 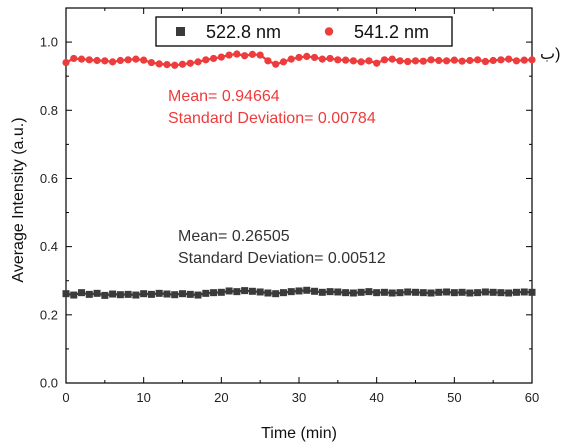 What do you see at coordinates (49, 178) in the screenshot?
I see `y-tick-label: 0.6` at bounding box center [49, 178].